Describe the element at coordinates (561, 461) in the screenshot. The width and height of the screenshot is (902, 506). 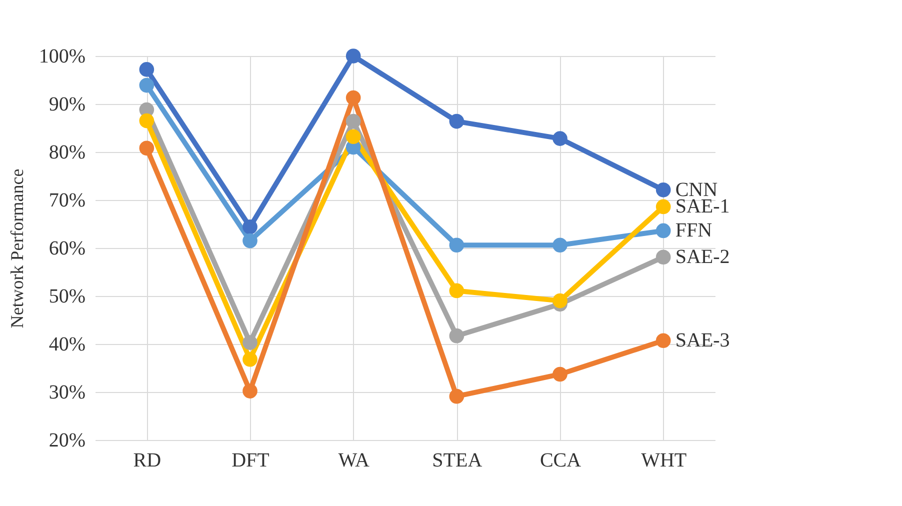
I see `x-tick-label: CCA` at that location.